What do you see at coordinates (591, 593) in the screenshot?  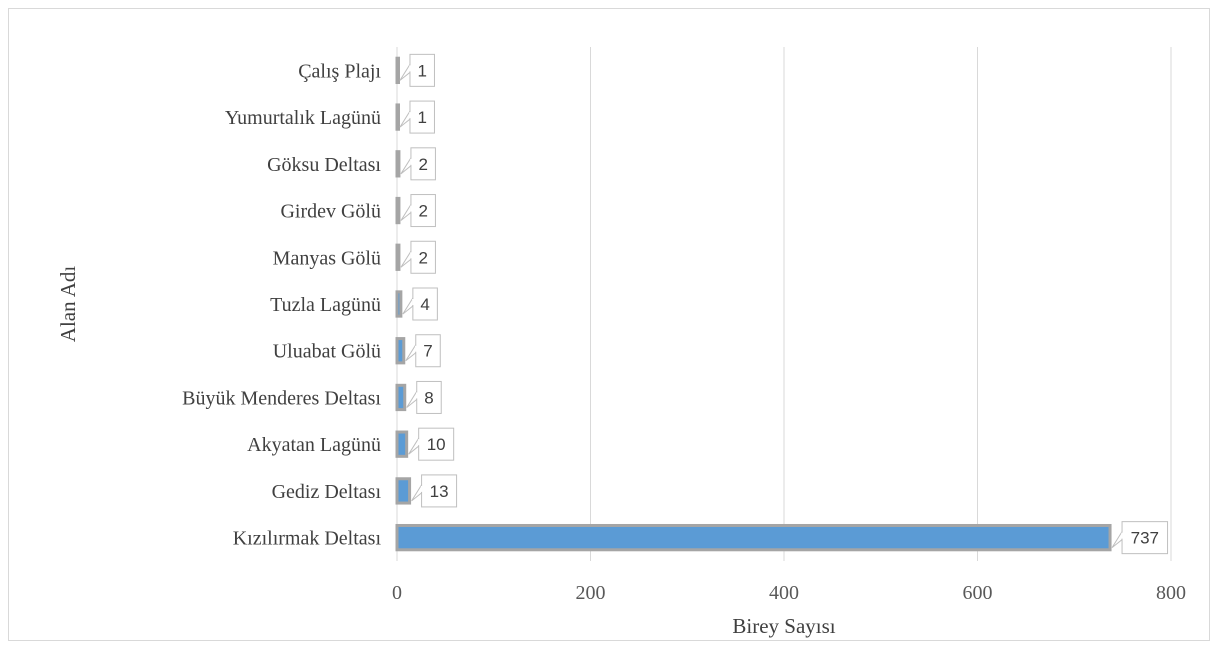 I see `x-tick-label: 200` at bounding box center [591, 593].